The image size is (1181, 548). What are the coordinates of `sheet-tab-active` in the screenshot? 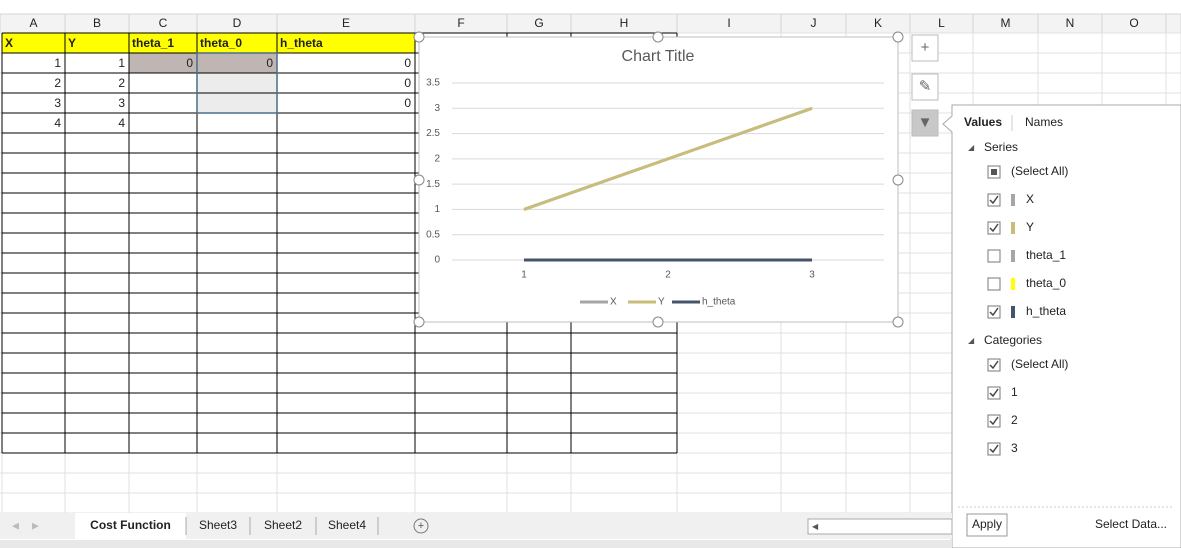 It's located at (130, 526).